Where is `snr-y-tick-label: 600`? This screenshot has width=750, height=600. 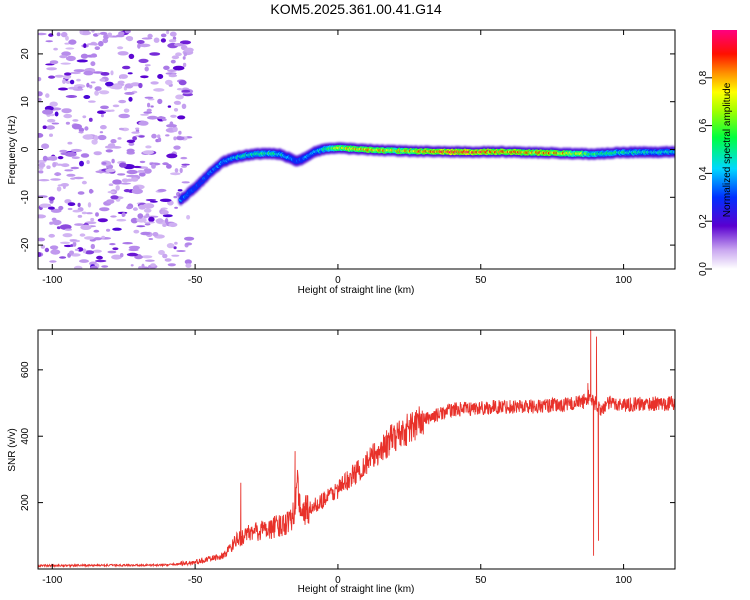 snr-y-tick-label: 600 is located at coordinates (25, 369).